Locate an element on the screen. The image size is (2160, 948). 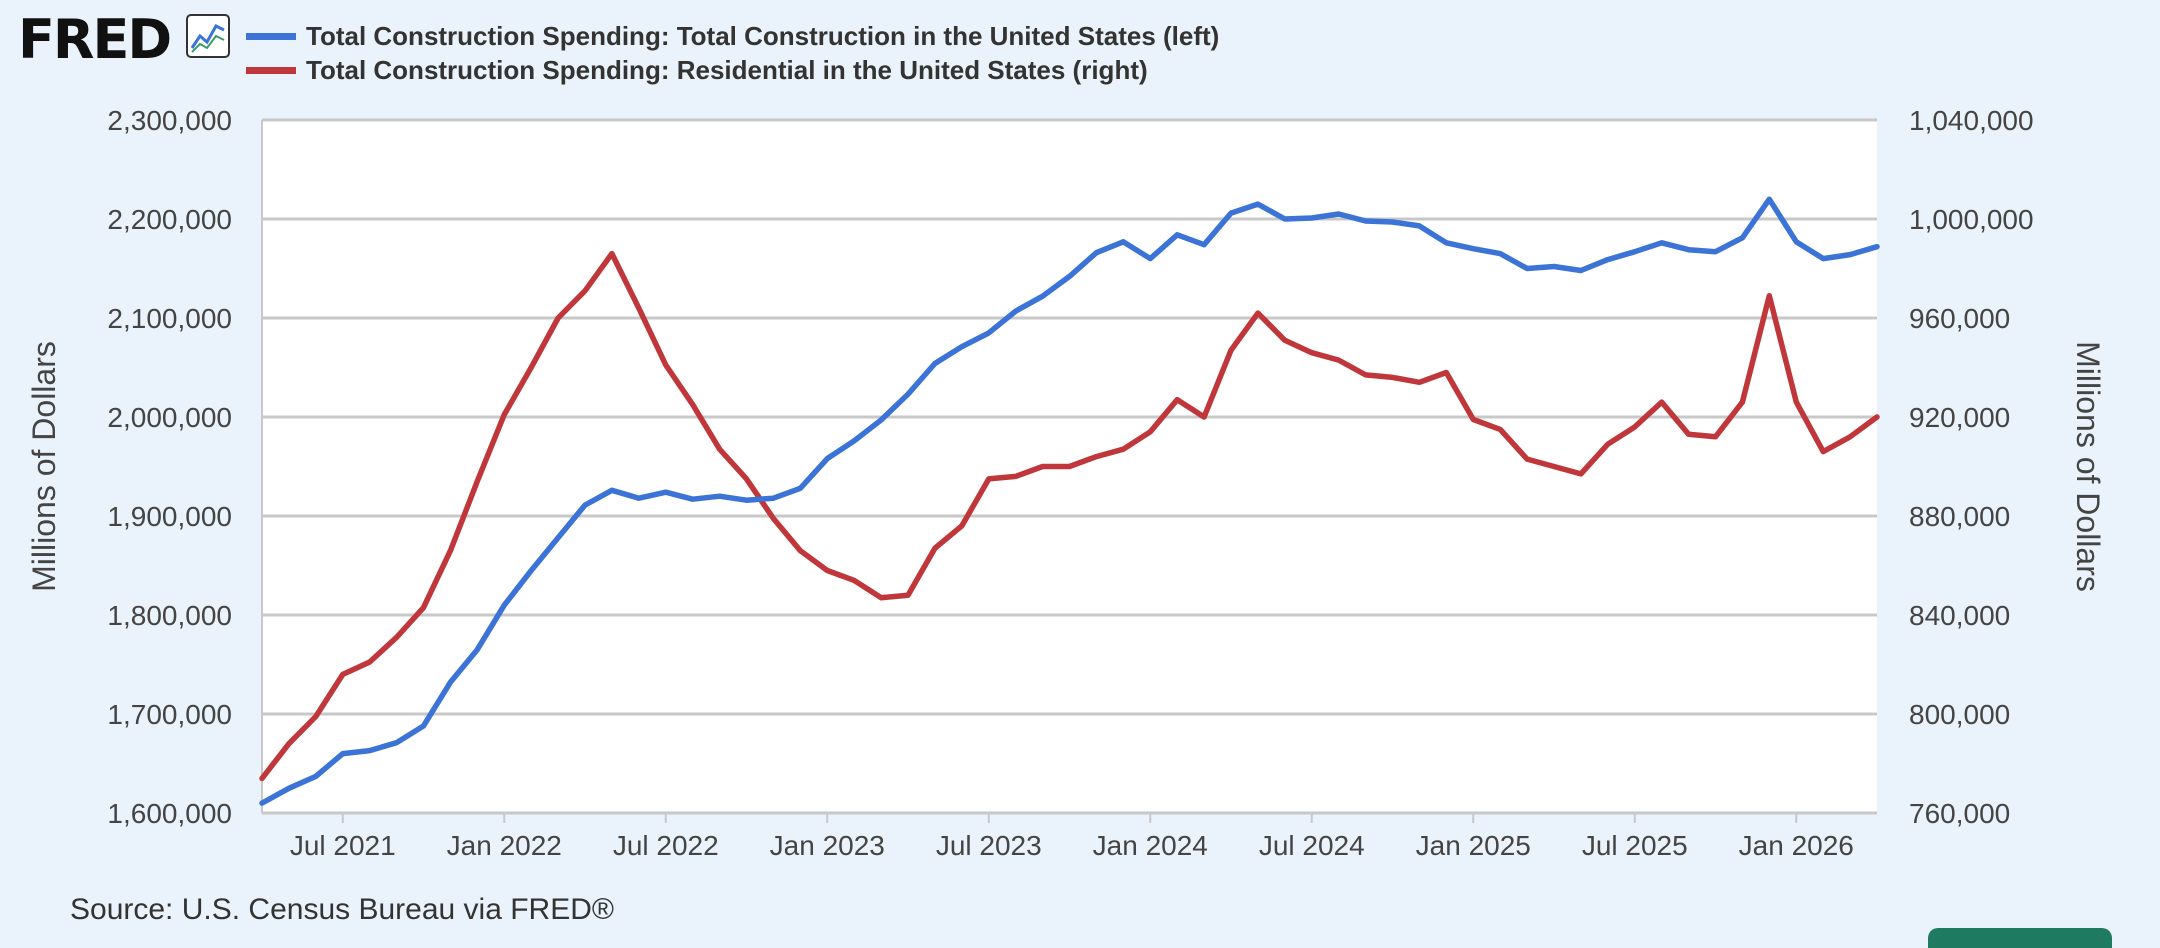
right-tick-label-3: 880,000 is located at coordinates (1959, 516).